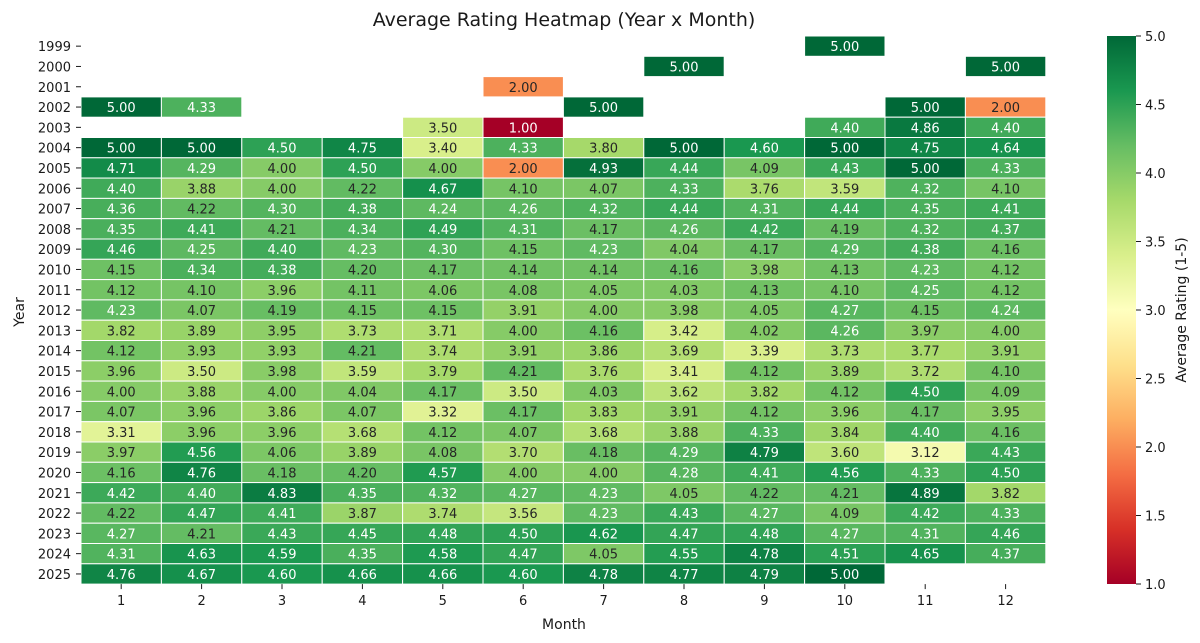 This screenshot has width=1200, height=643. I want to click on cell-value-label: 4.46, so click(121, 250).